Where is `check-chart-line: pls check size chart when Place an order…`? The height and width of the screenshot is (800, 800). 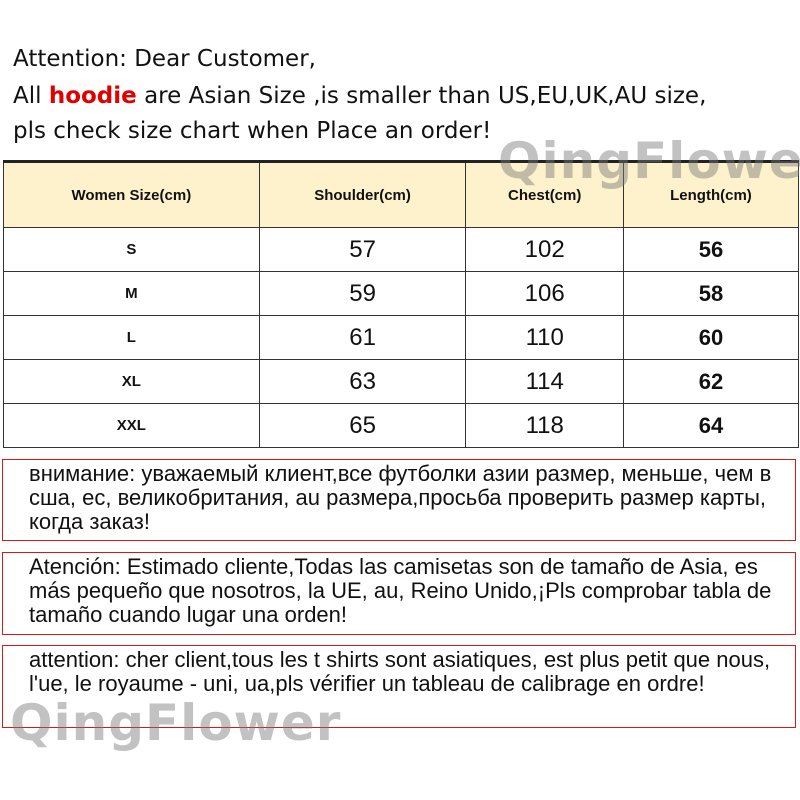
check-chart-line: pls check size chart when Place an order… is located at coordinates (252, 131).